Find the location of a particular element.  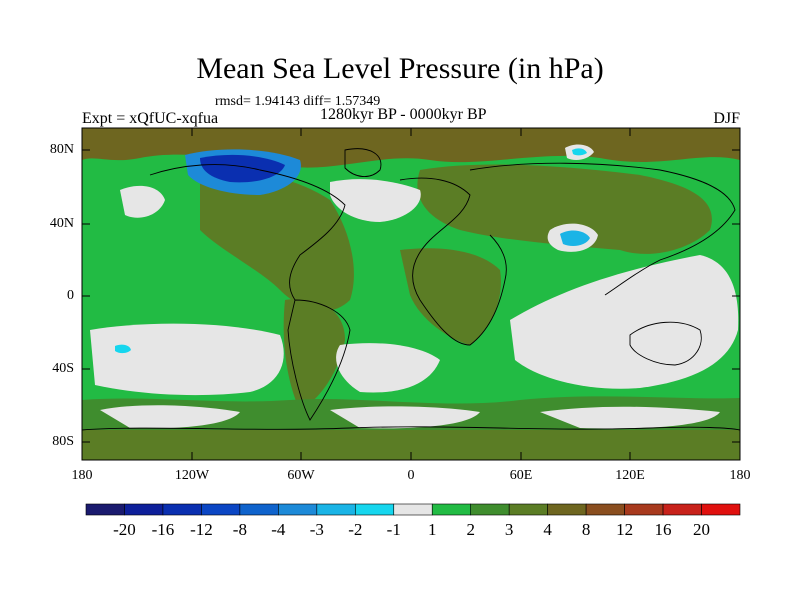

asia-coast is located at coordinates (602, 229).